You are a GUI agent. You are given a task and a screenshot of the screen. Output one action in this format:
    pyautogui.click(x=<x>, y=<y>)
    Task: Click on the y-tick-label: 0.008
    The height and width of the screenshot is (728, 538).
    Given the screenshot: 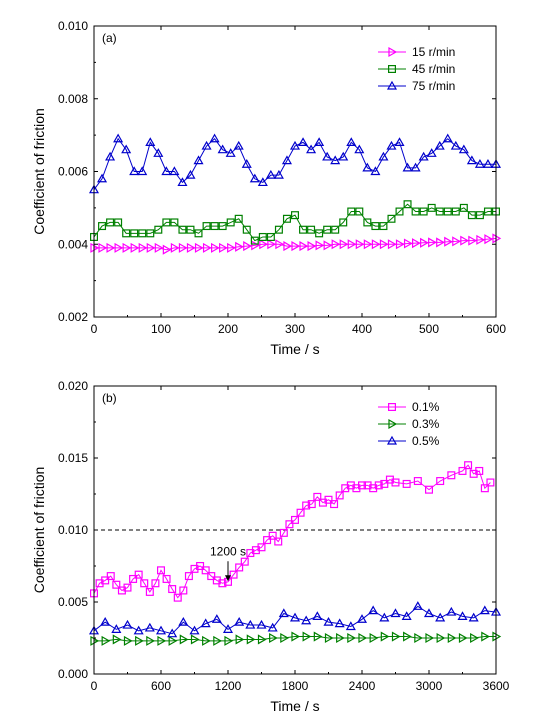 What is the action you would take?
    pyautogui.click(x=73, y=99)
    